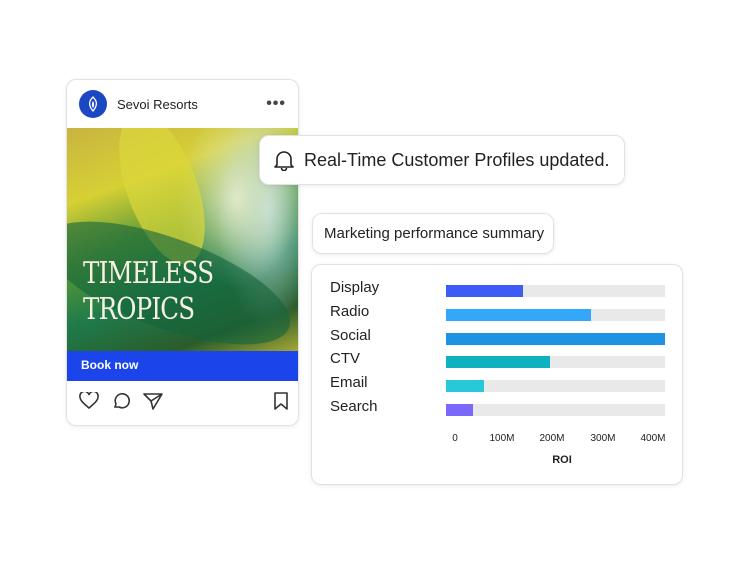  Describe the element at coordinates (281, 401) in the screenshot. I see `bookmark-icon` at that location.